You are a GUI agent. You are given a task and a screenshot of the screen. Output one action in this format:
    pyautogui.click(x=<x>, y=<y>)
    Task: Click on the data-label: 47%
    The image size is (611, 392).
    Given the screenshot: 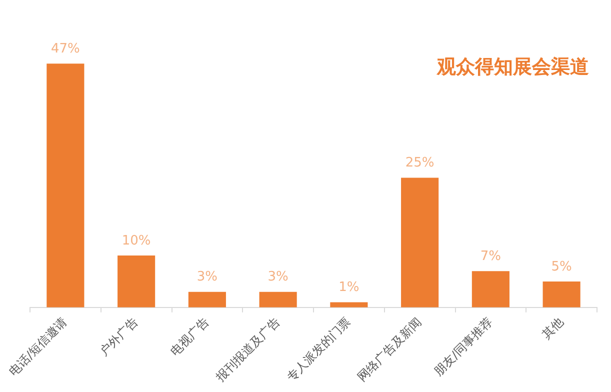 What is the action you would take?
    pyautogui.click(x=65, y=48)
    